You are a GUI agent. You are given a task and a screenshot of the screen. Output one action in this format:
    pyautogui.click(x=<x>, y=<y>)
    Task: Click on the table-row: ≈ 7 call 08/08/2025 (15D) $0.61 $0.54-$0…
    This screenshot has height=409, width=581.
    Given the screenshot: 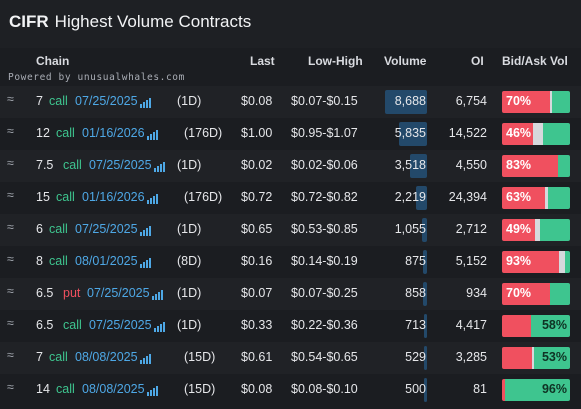 What is the action you would take?
    pyautogui.click(x=290, y=358)
    